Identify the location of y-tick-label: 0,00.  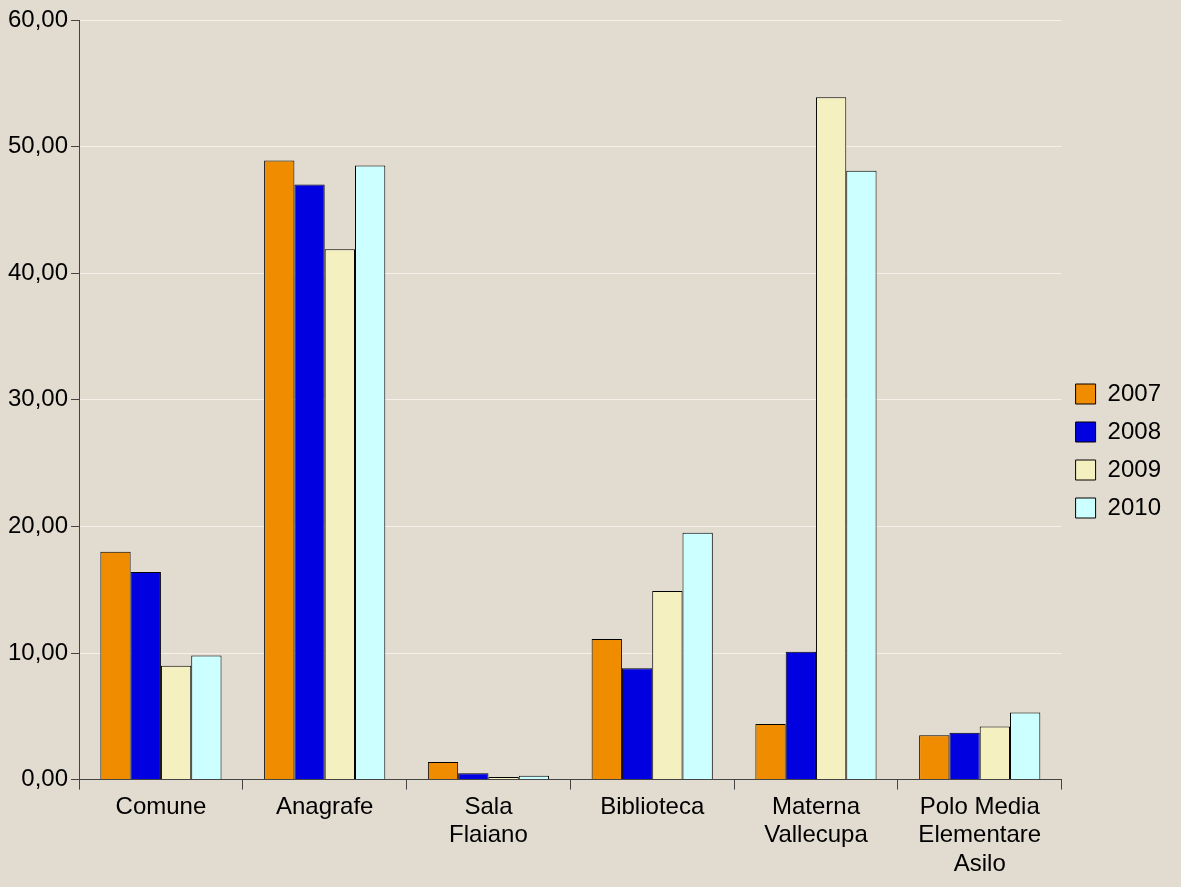
(45, 778).